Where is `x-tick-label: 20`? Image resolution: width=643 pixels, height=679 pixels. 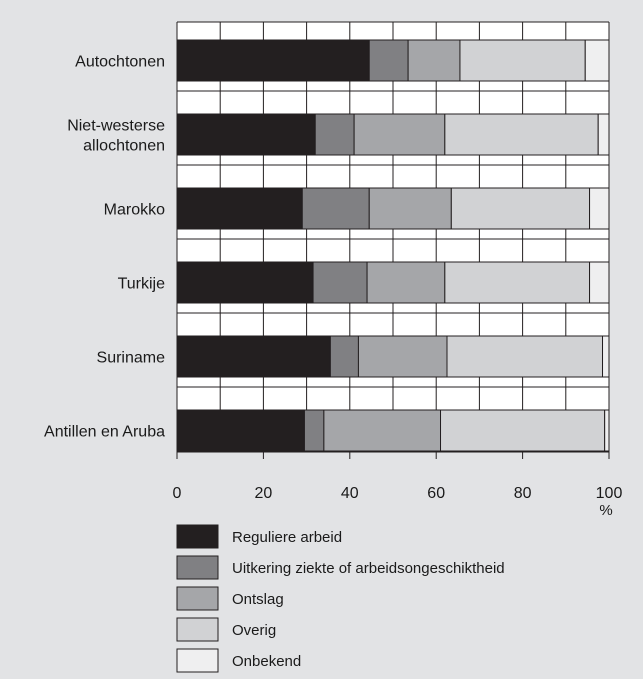
x-tick-label: 20 is located at coordinates (264, 493).